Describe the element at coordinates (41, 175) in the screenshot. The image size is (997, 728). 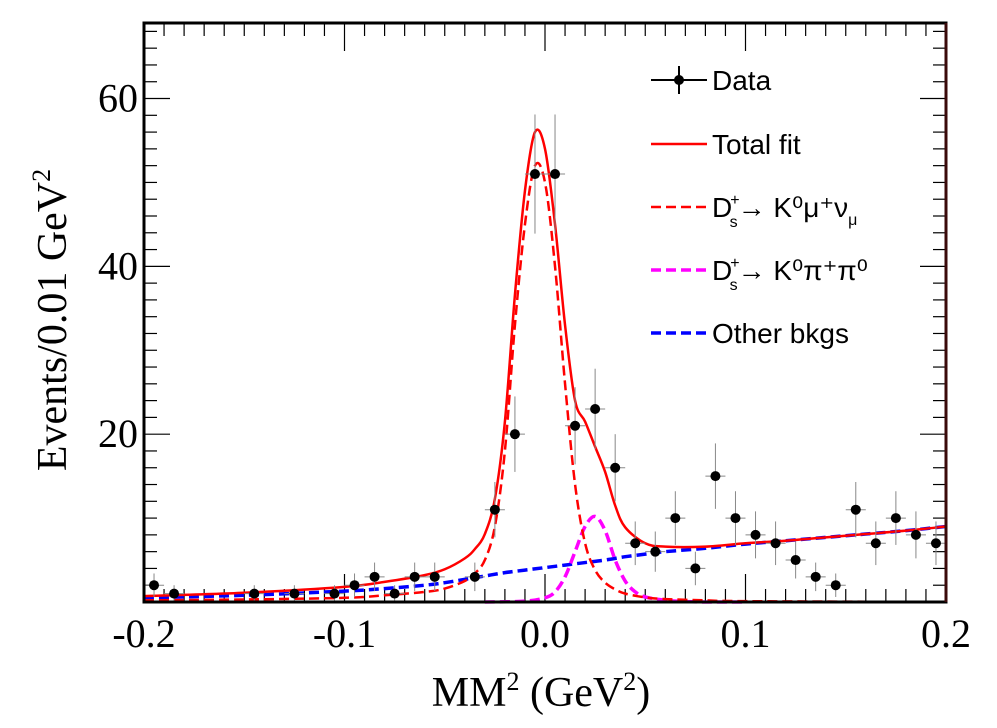
I see `y-axis-title-sup: 2` at that location.